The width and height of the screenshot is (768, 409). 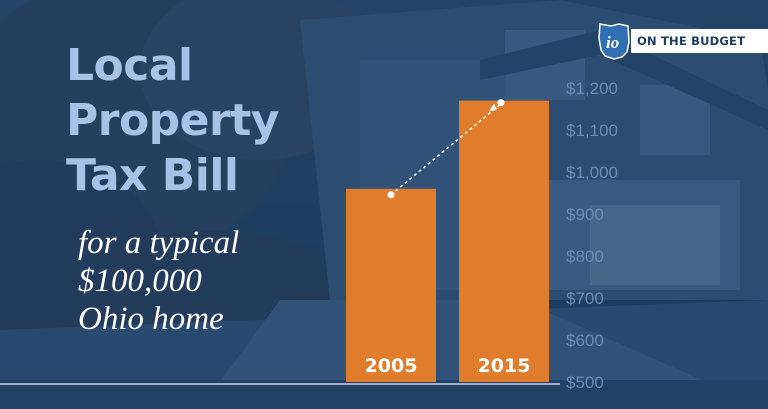 I want to click on y-tick-label: $1,100, so click(x=592, y=130).